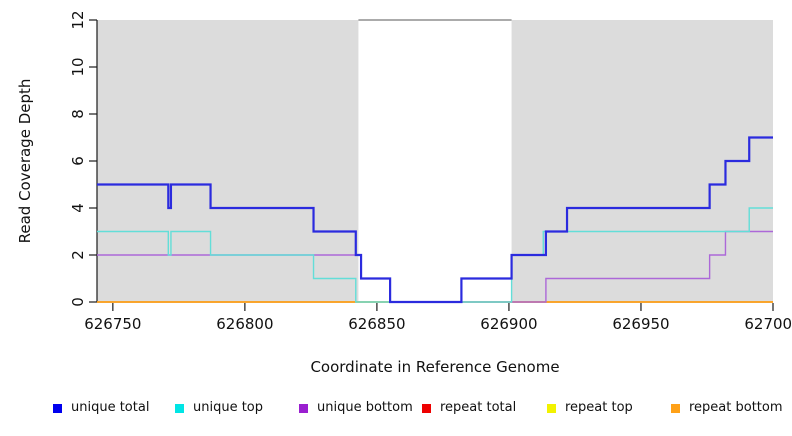 This screenshot has height=436, width=792. I want to click on legend-item-repeat-top: repeat top, so click(590, 408).